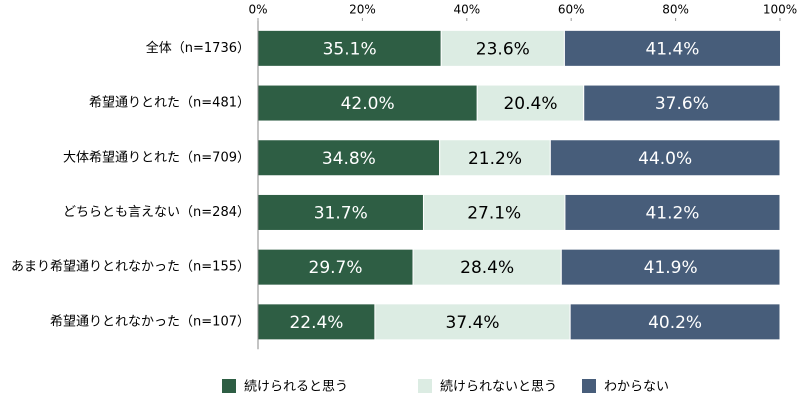  What do you see at coordinates (156, 212) in the screenshot?
I see `category-label: どちらとも言えない（n=284）` at bounding box center [156, 212].